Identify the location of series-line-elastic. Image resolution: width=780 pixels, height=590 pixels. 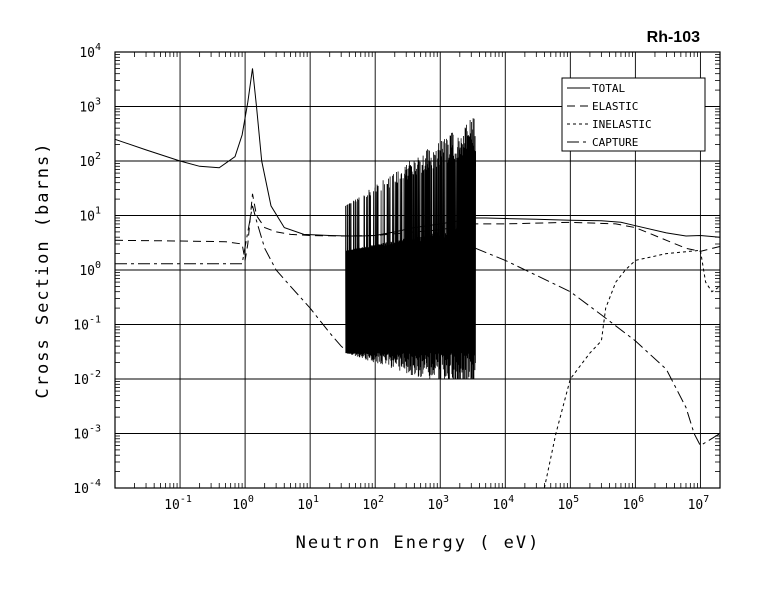
(417, 227).